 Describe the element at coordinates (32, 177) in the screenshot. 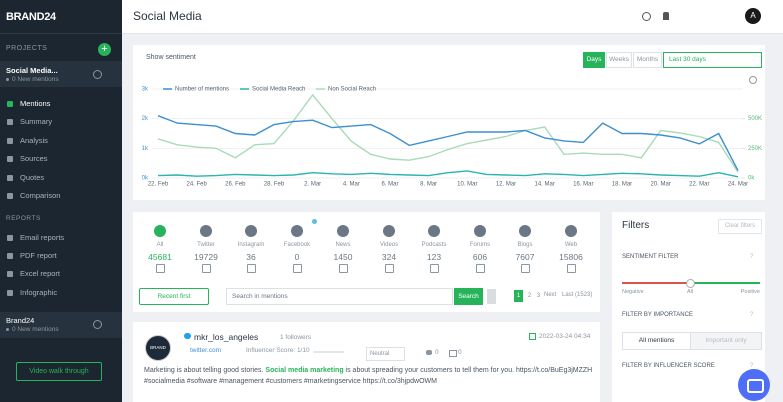

I see `menu-item: Quotes` at that location.